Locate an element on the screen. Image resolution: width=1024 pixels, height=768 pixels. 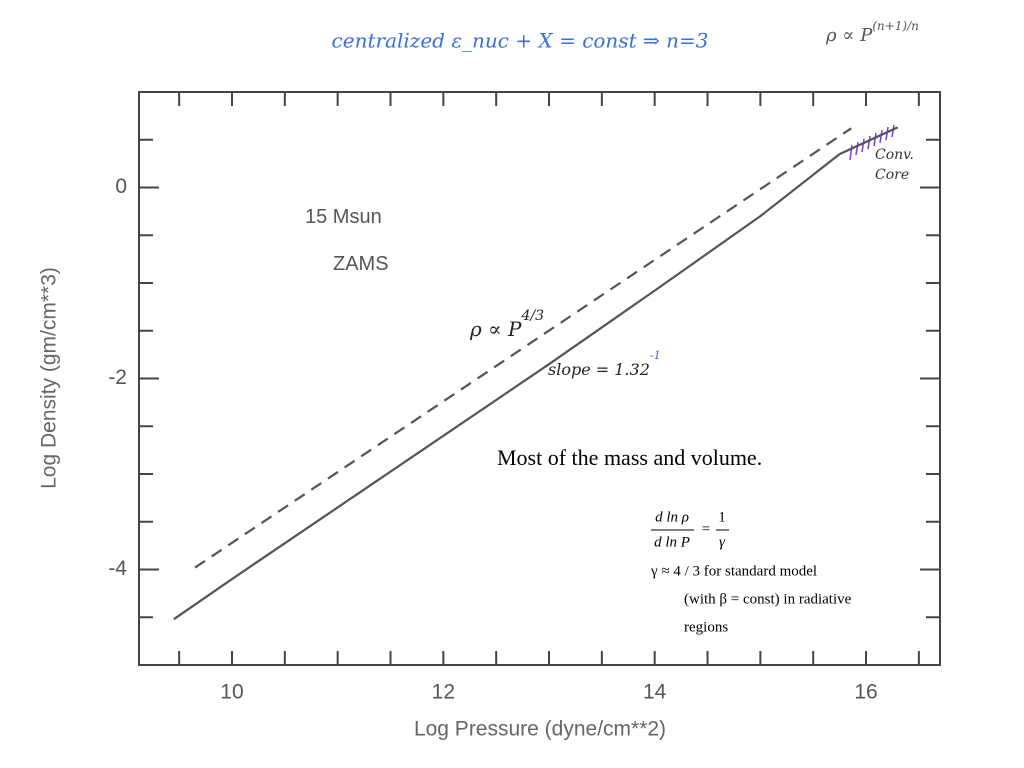
annotation: Conv. is located at coordinates (894, 155).